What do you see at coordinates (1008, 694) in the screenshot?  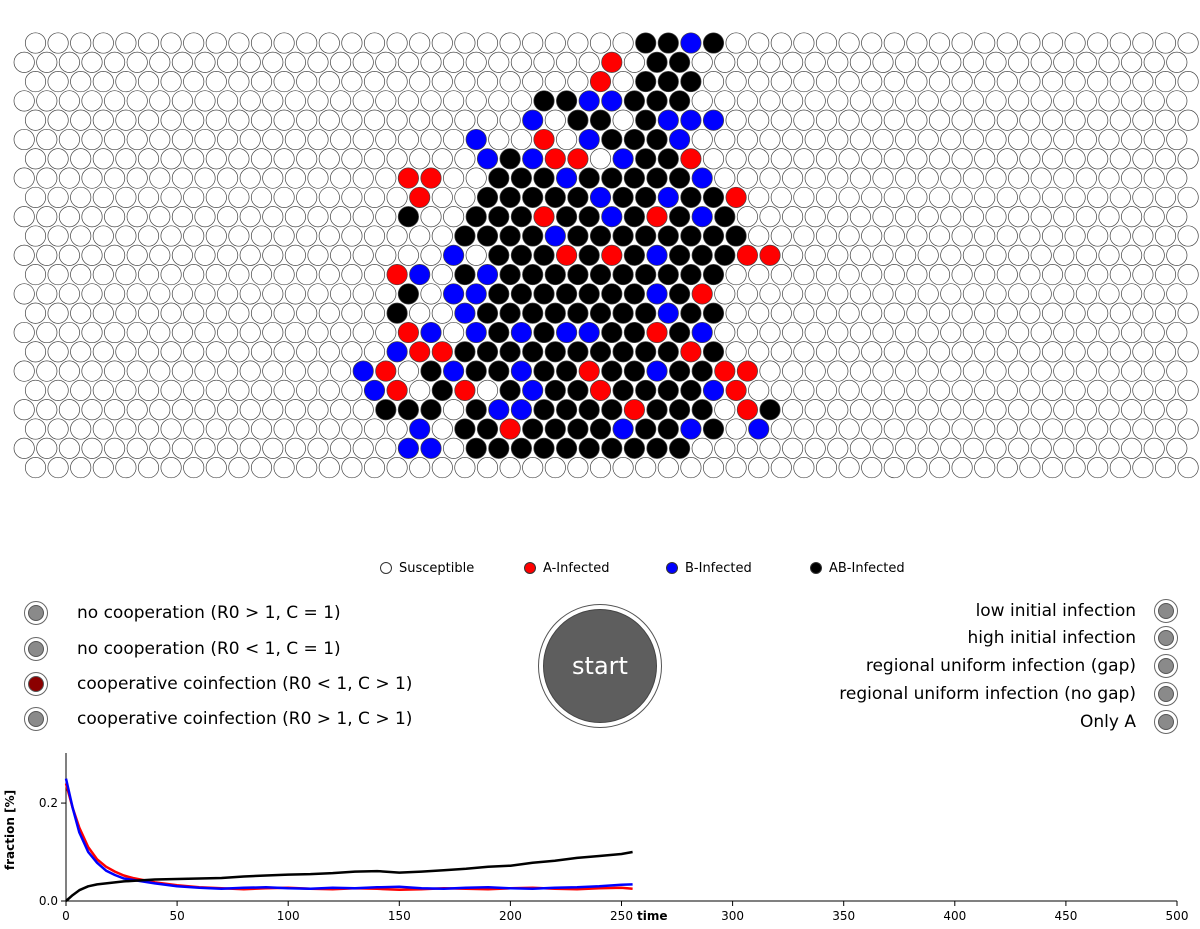 I see `initial-option-3: regional uniform infection (no gap)` at bounding box center [1008, 694].